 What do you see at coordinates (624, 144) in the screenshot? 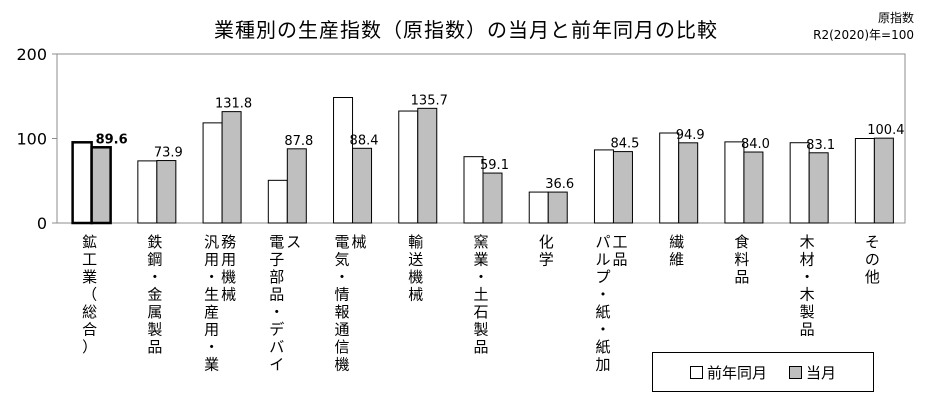
I see `data-label: 84.5` at bounding box center [624, 144].